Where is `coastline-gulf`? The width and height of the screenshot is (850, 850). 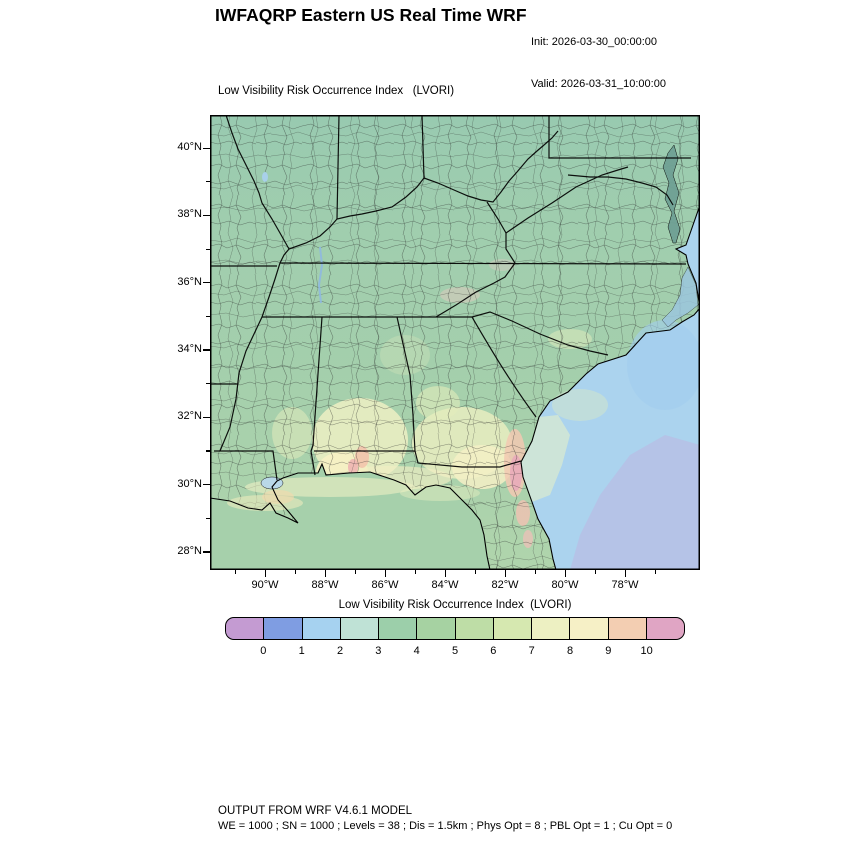
coastline-gulf is located at coordinates (350, 516).